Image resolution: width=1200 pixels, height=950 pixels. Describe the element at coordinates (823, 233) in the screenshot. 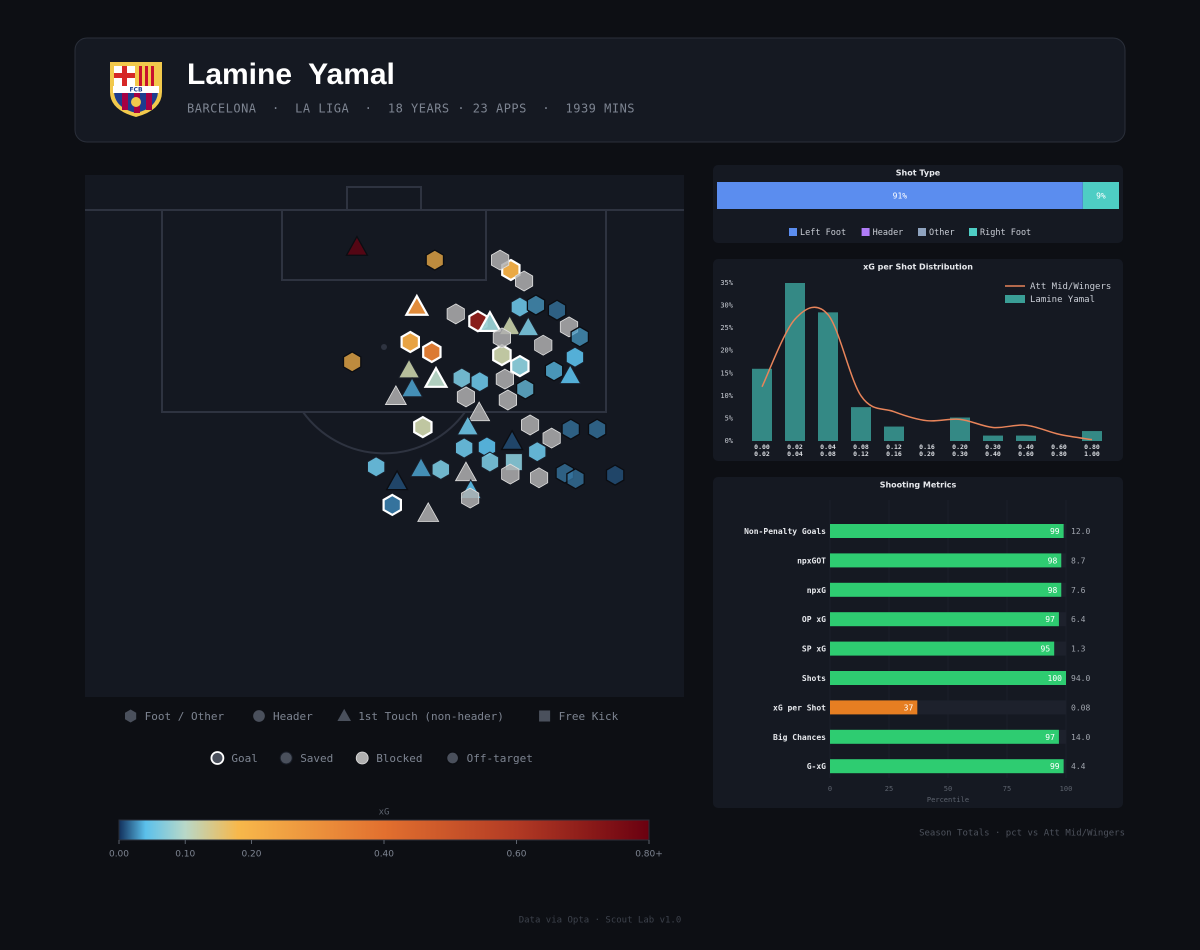

I see `legend-label: Left Foot` at that location.